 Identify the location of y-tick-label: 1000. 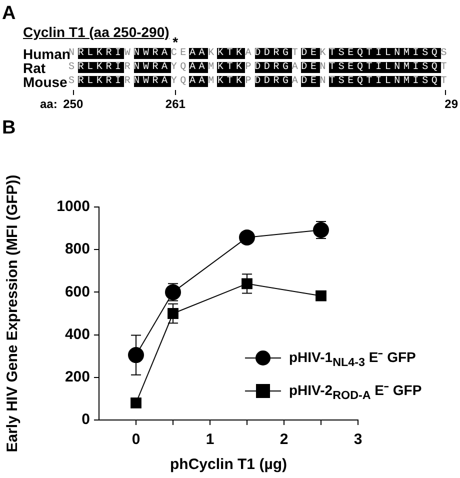
(73, 207).